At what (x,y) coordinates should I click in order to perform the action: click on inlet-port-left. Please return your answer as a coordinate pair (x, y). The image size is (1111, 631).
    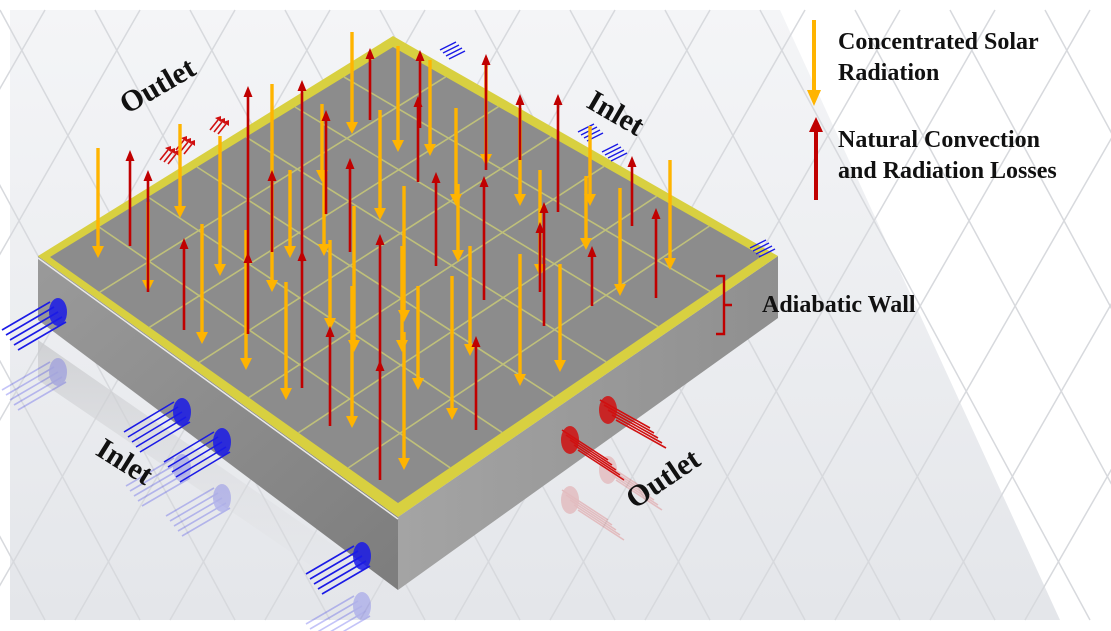
    Looking at the image, I should click on (34, 324).